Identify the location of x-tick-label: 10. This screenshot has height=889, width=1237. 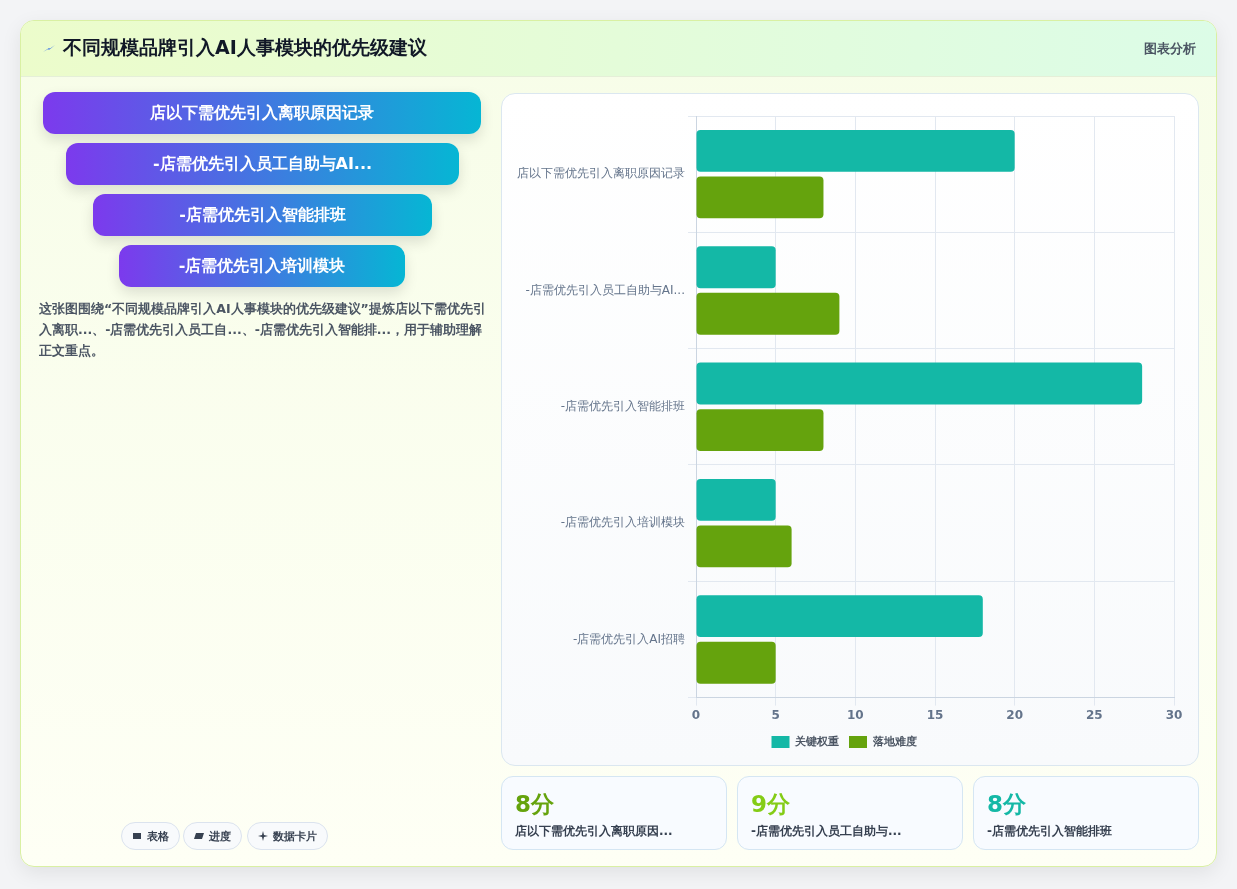
(855, 714).